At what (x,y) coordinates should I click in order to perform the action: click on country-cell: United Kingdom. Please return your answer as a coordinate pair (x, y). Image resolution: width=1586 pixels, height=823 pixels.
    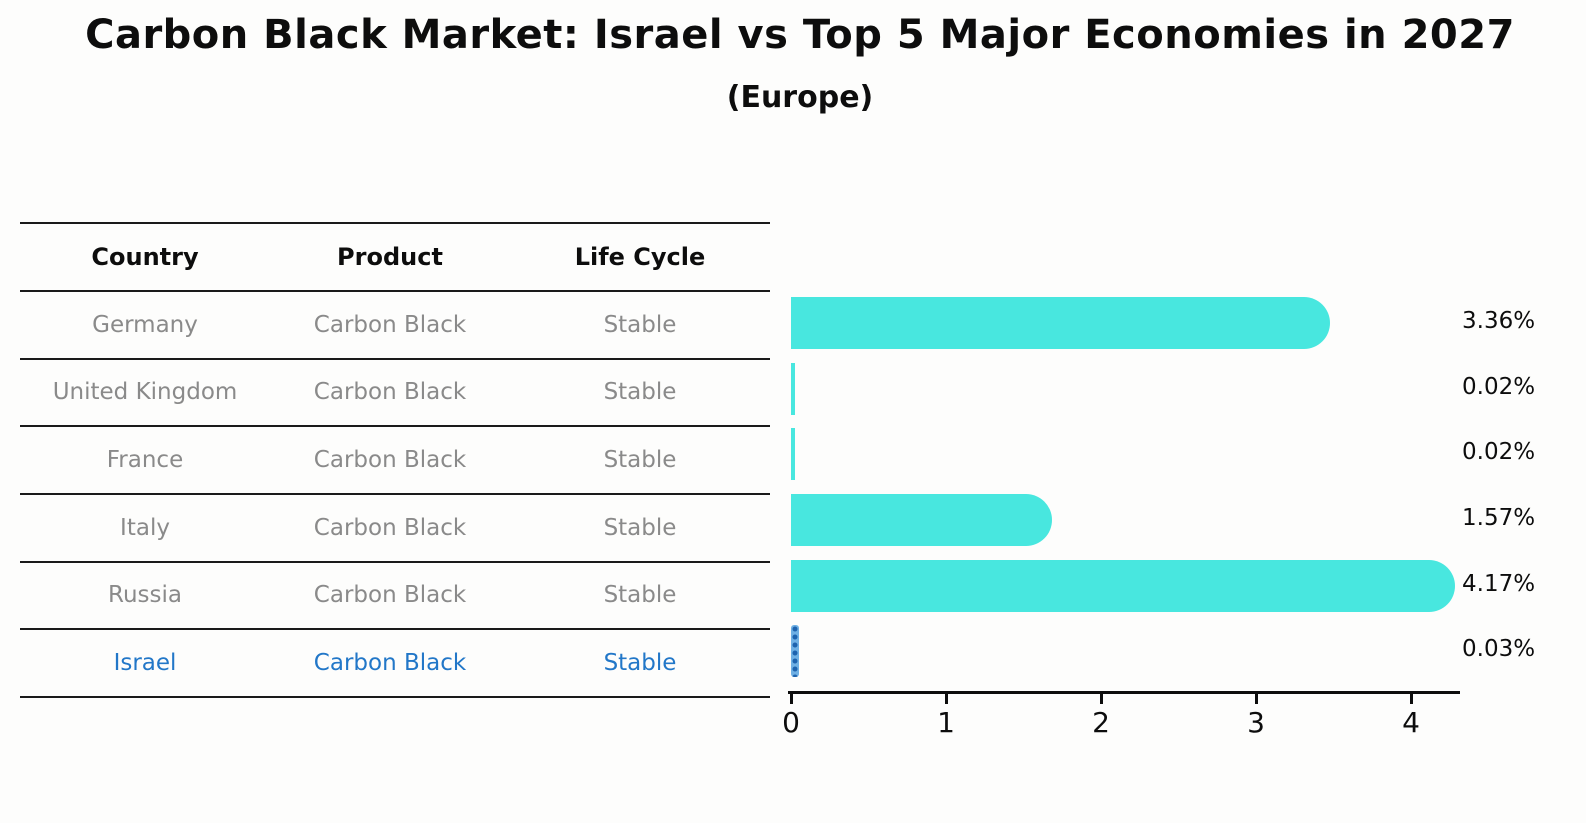
    Looking at the image, I should click on (145, 392).